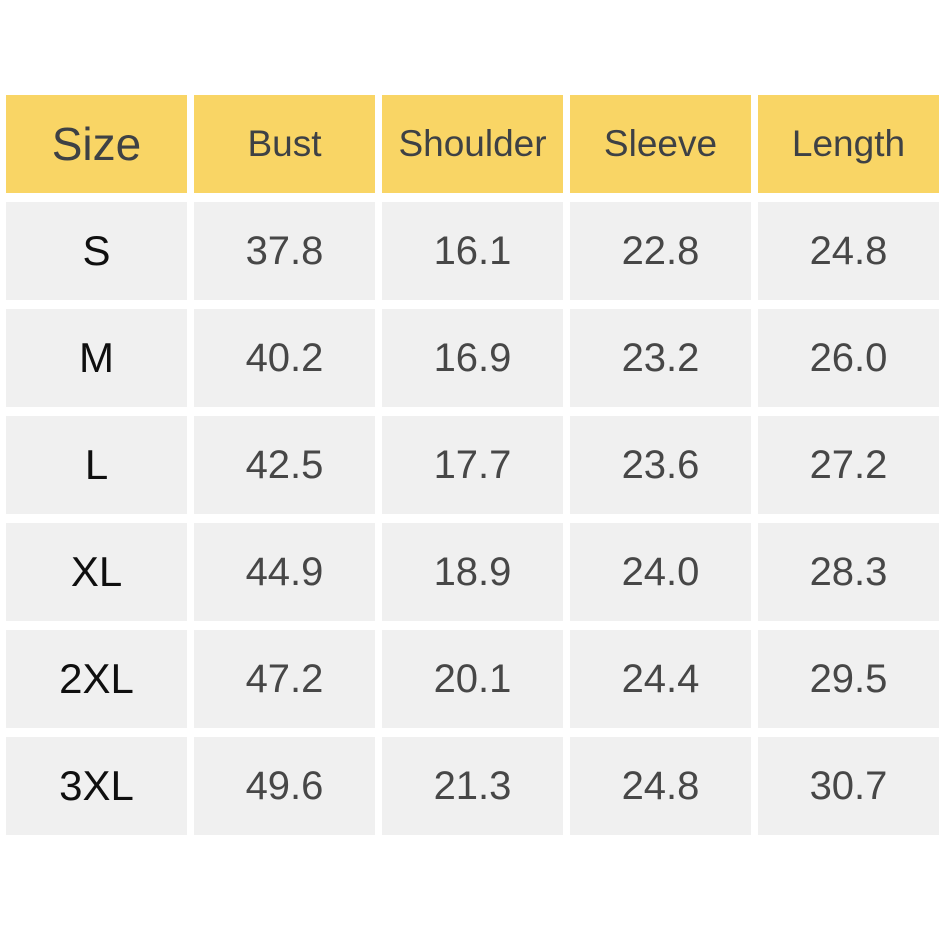  Describe the element at coordinates (284, 786) in the screenshot. I see `value-cell-3xl-bust: 49.6` at that location.